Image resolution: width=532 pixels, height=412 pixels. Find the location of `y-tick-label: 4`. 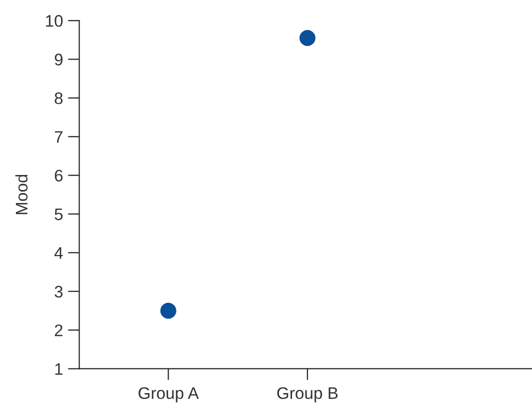

y-tick-label: 4 is located at coordinates (58, 253).